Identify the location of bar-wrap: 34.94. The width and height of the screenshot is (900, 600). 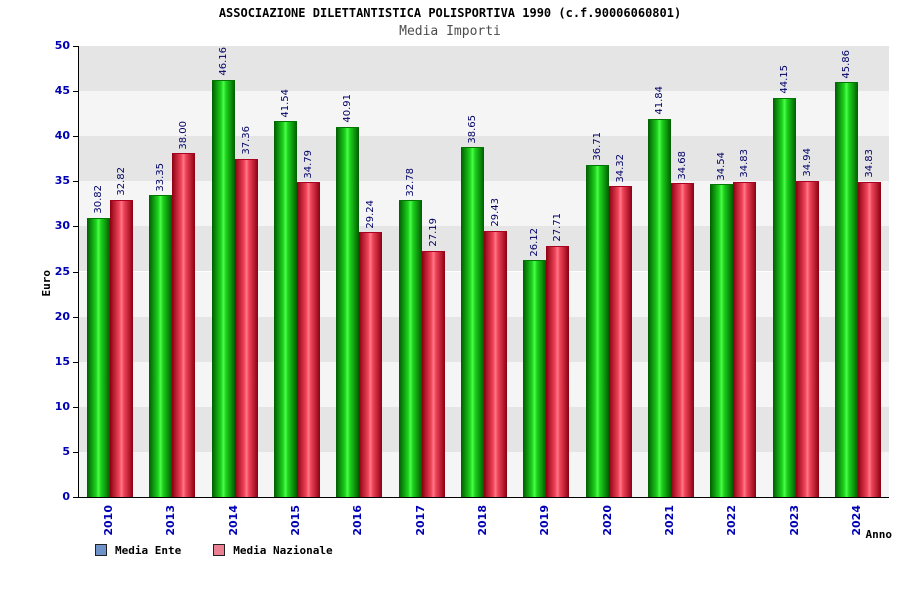
(807, 271).